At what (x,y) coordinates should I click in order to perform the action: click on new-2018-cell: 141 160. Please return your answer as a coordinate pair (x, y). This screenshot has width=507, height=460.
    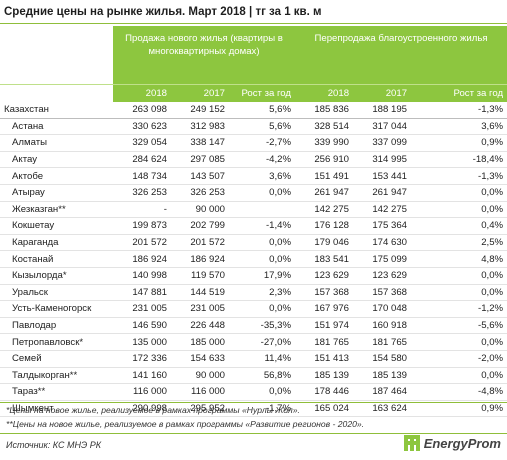
    Looking at the image, I should click on (142, 376).